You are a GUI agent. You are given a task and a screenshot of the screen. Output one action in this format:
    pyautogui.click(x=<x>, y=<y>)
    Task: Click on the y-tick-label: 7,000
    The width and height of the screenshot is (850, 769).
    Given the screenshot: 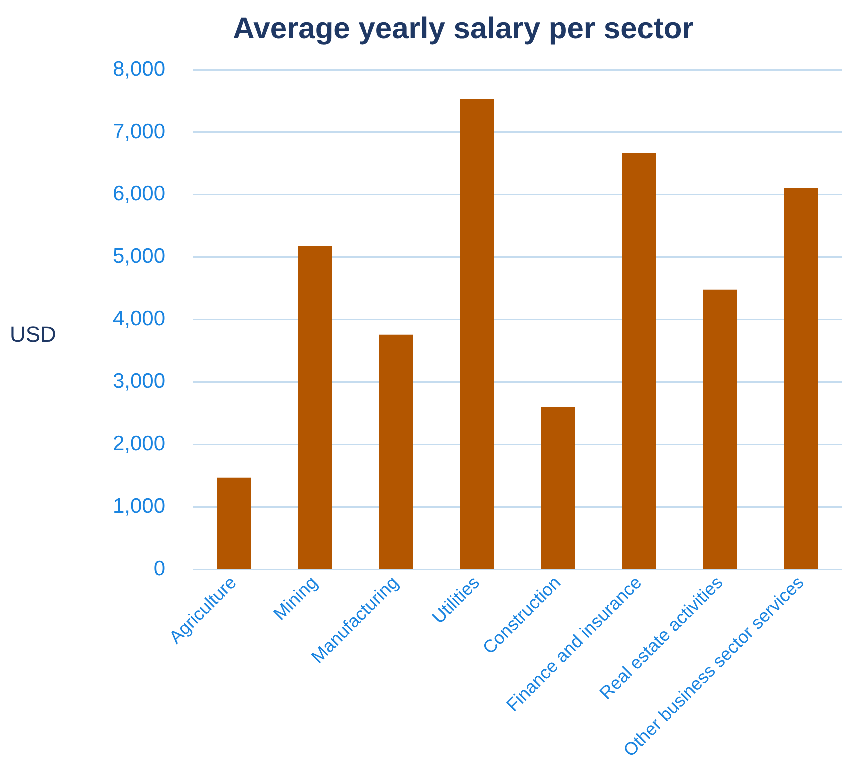 What is the action you would take?
    pyautogui.click(x=139, y=132)
    